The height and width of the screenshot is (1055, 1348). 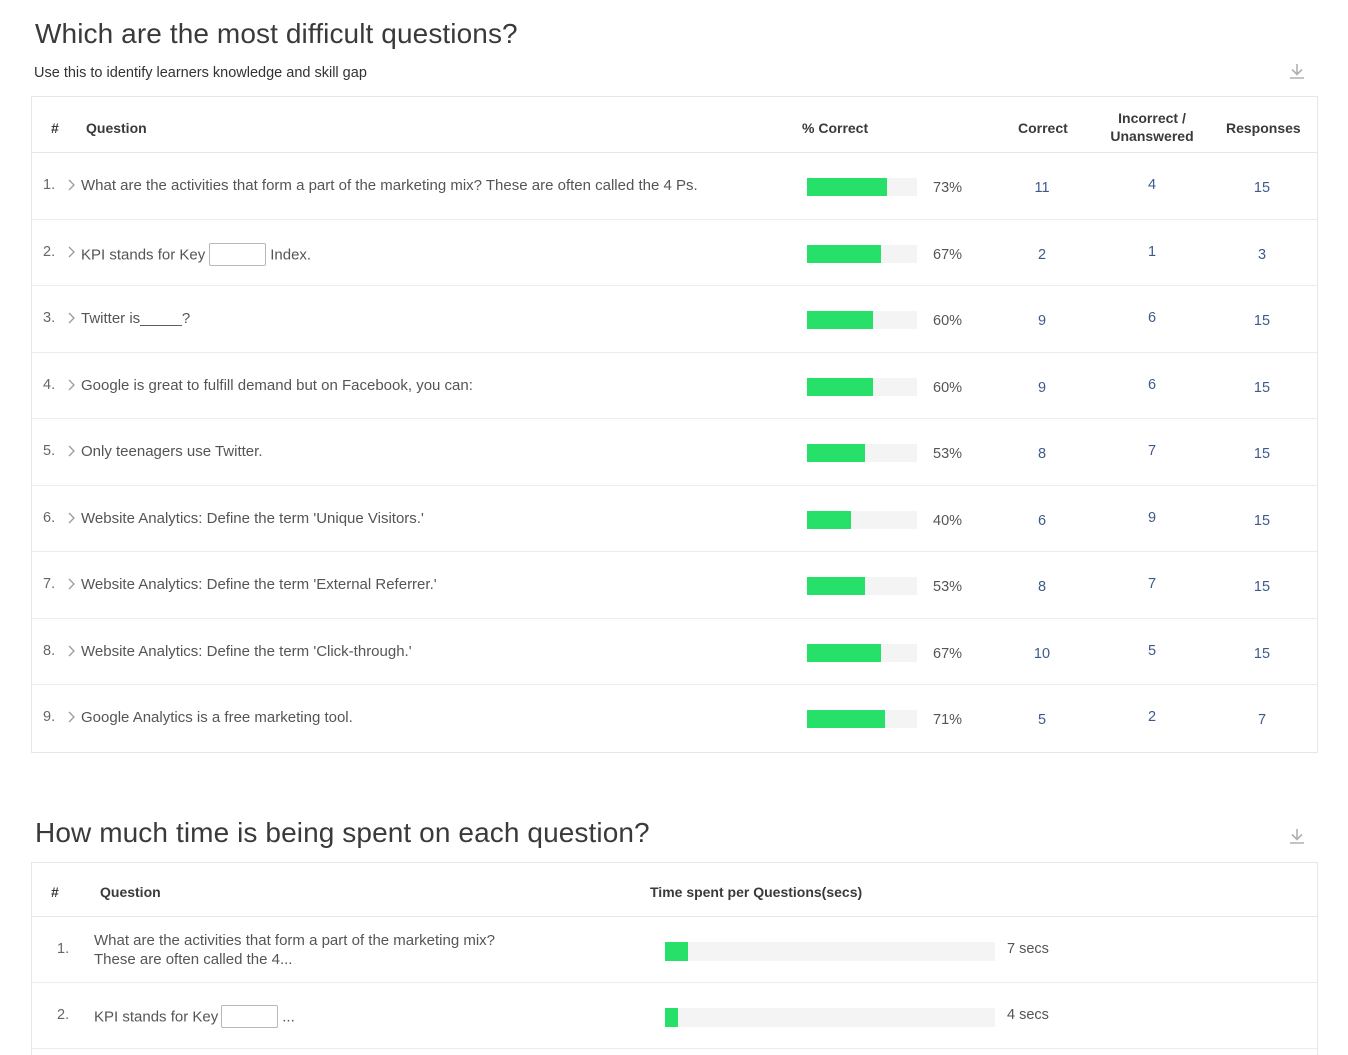 I want to click on table-row: 2. KPI stands for Key Index. 67% 2 1 3, so click(x=674, y=253).